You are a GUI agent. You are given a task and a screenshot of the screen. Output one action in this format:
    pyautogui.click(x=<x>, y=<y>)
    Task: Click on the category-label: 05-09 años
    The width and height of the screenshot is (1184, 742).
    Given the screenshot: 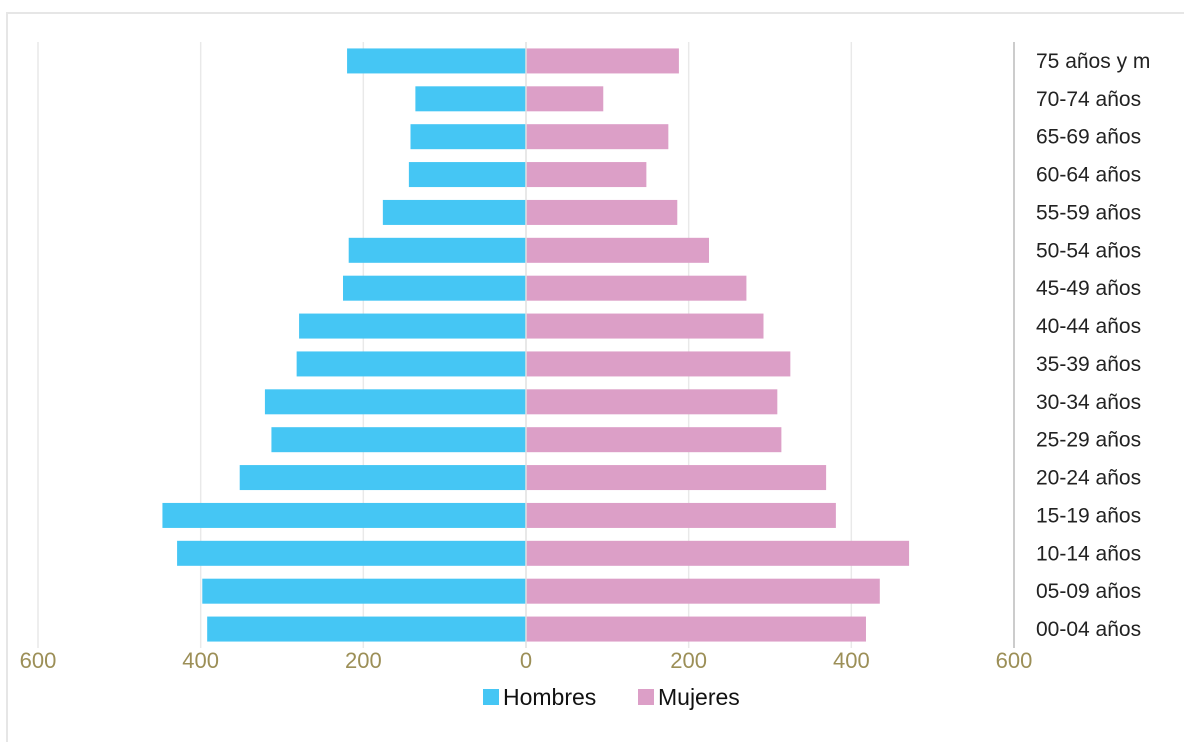 What is the action you would take?
    pyautogui.click(x=1088, y=591)
    